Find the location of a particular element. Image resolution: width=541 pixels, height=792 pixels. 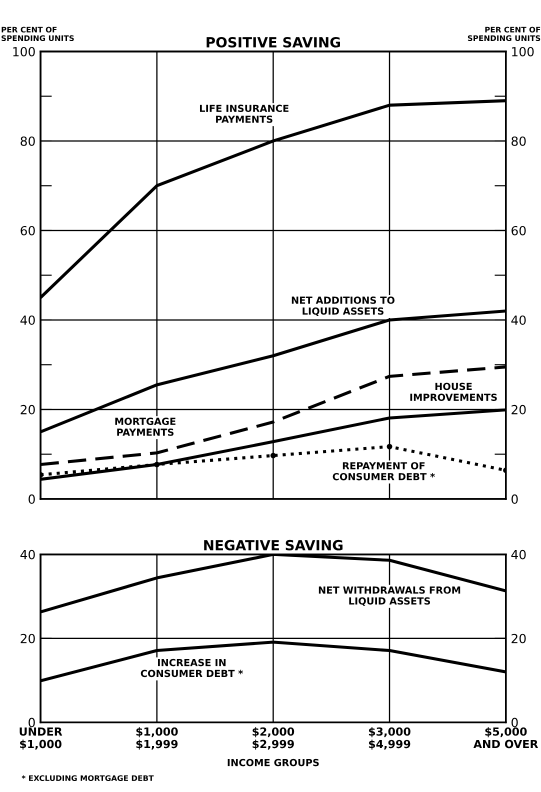

series-label: LIFE INSURANCE PAYMENTS is located at coordinates (244, 113).